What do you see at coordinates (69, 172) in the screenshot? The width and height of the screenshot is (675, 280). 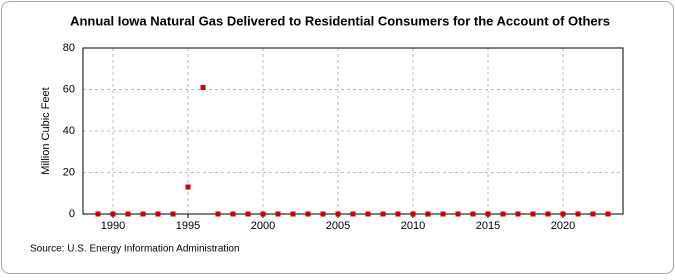 I see `y-tick-label: 20` at bounding box center [69, 172].